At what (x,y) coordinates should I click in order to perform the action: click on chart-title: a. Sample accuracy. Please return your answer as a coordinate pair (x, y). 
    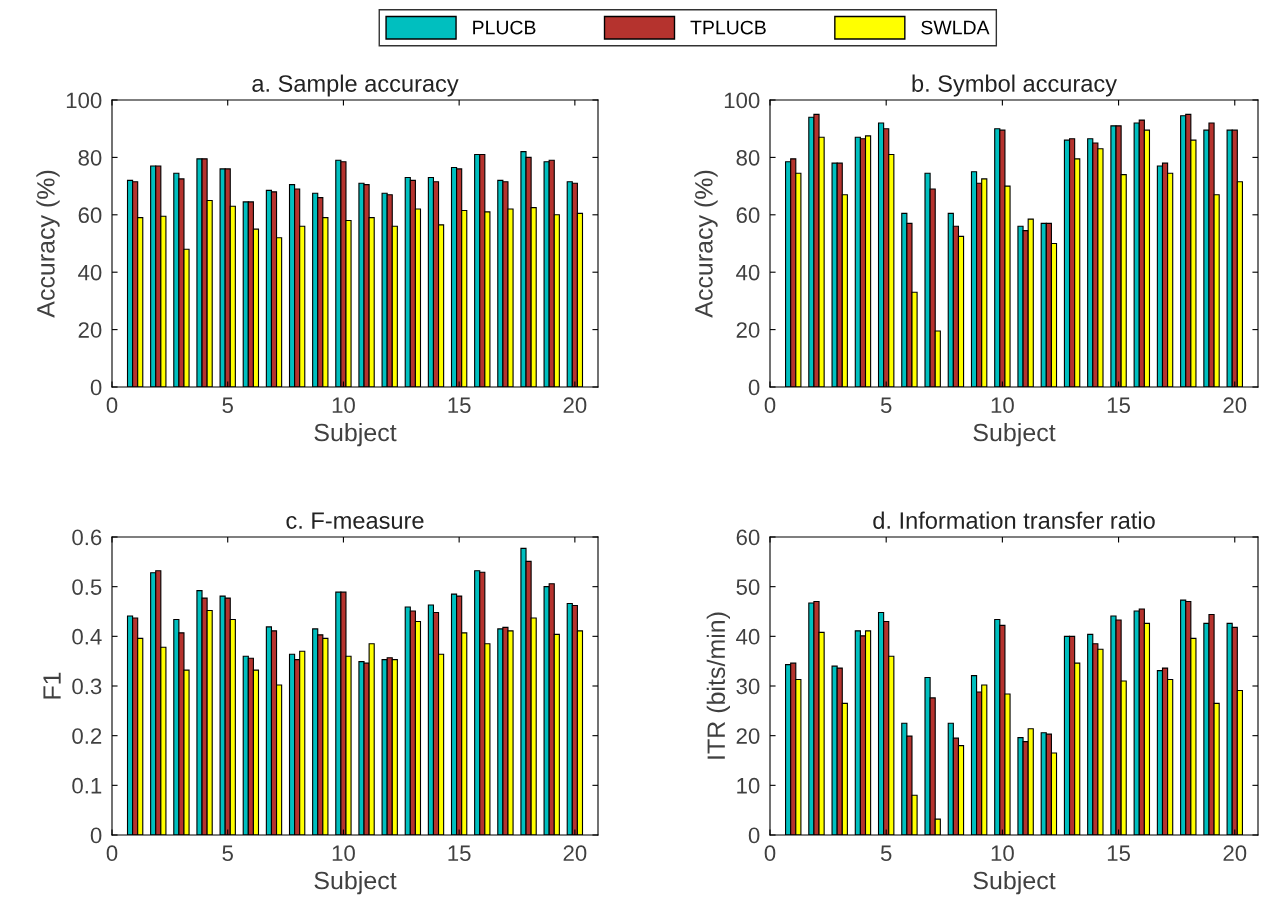
    Looking at the image, I should click on (355, 85).